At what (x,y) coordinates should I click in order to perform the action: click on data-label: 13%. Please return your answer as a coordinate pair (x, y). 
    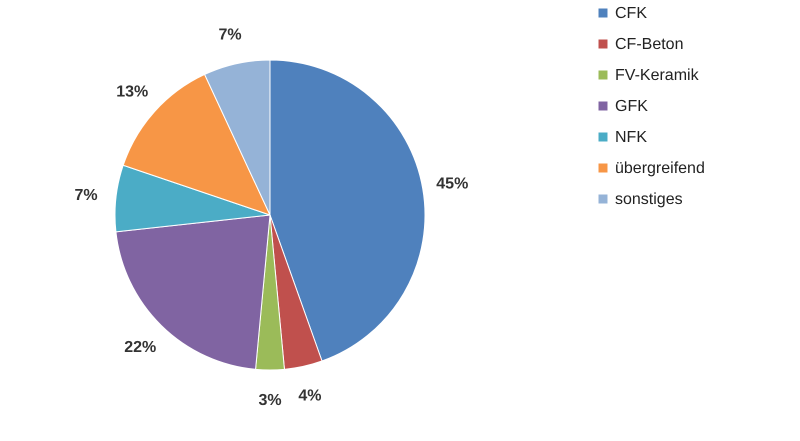
    Looking at the image, I should click on (132, 91).